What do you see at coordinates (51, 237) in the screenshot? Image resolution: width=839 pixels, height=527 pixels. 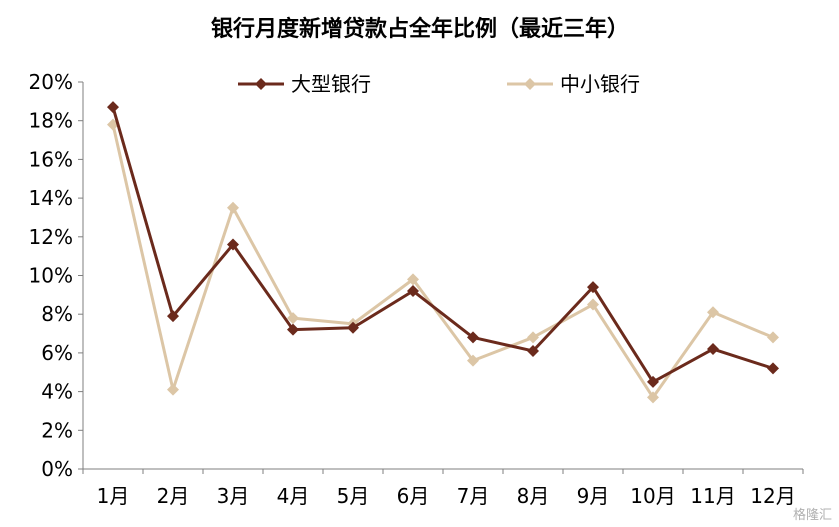 I see `y-tick-label: 12%` at bounding box center [51, 237].